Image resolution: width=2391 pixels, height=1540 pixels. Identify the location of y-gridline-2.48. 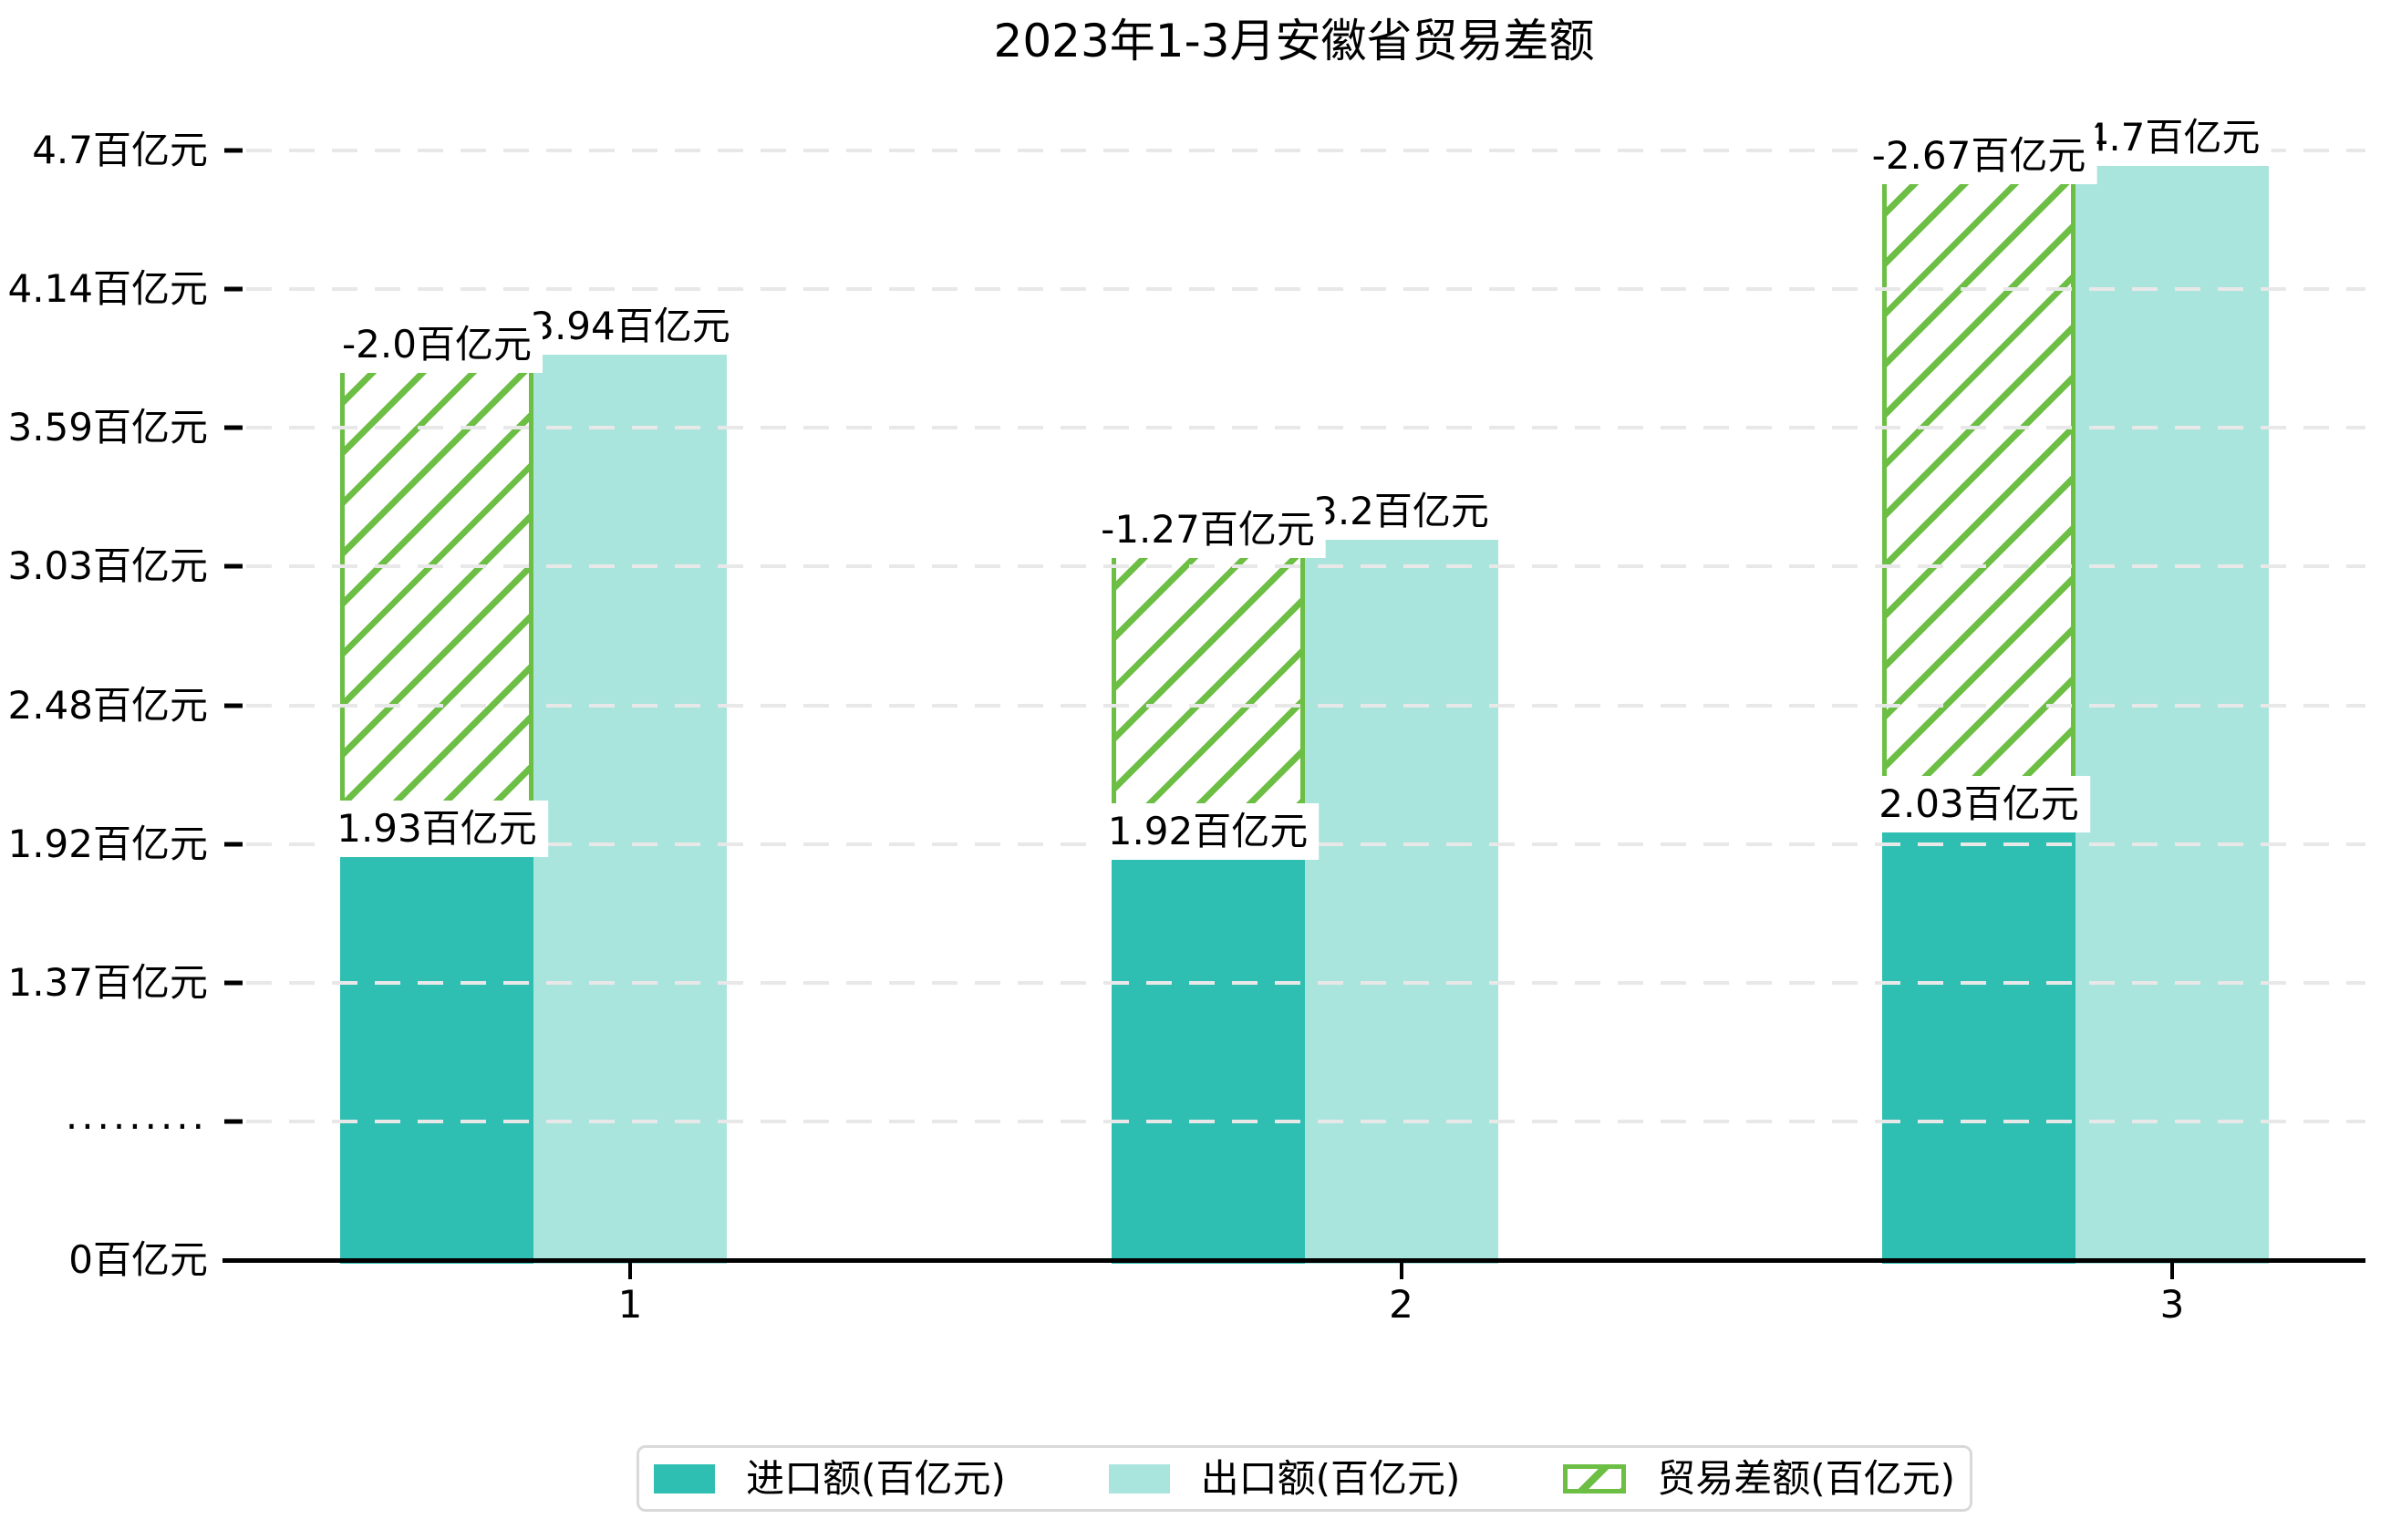
(1305, 705).